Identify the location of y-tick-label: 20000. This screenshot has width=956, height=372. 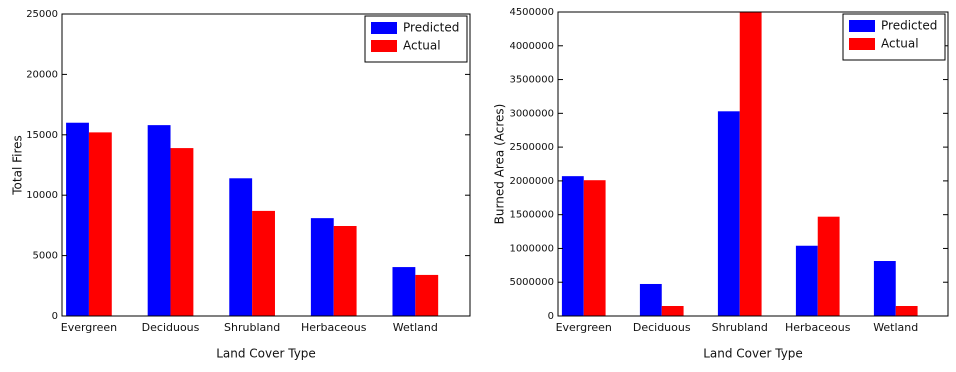
(42, 74).